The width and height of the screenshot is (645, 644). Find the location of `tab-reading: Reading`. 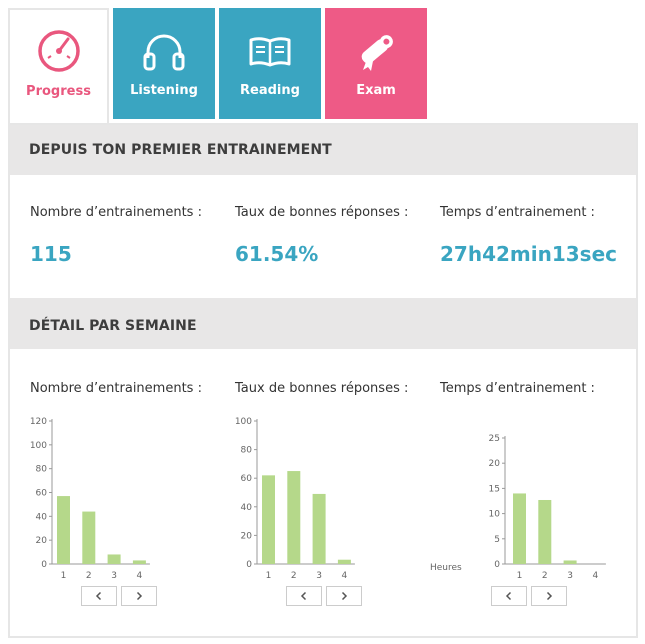

tab-reading: Reading is located at coordinates (270, 63).